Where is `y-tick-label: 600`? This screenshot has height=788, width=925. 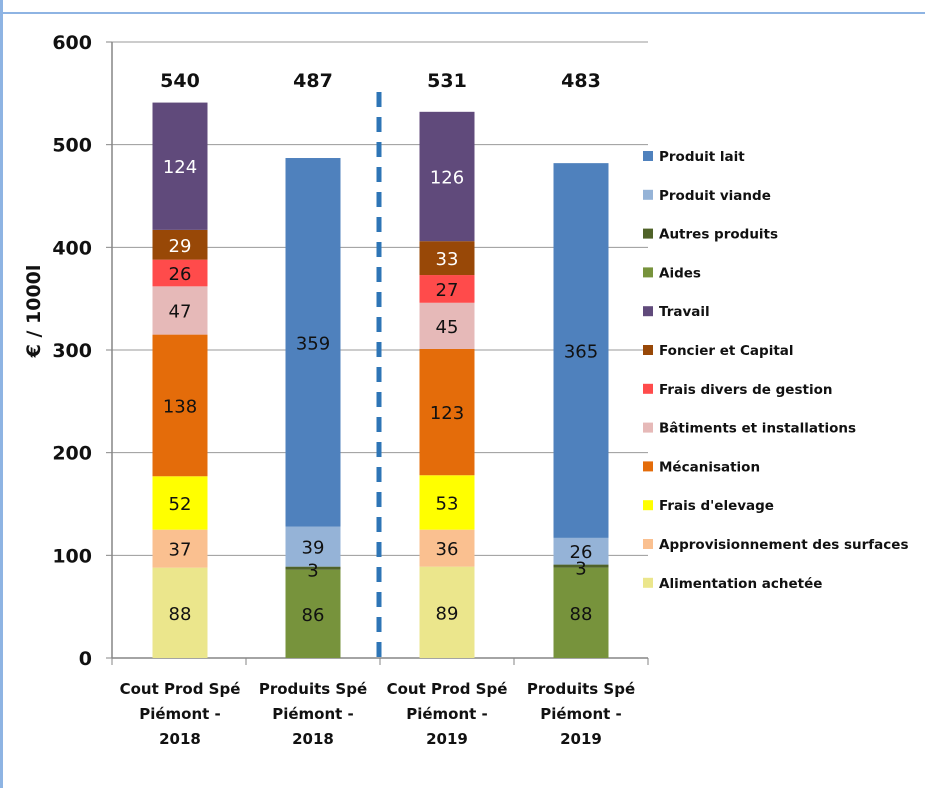
y-tick-label: 600 is located at coordinates (72, 43).